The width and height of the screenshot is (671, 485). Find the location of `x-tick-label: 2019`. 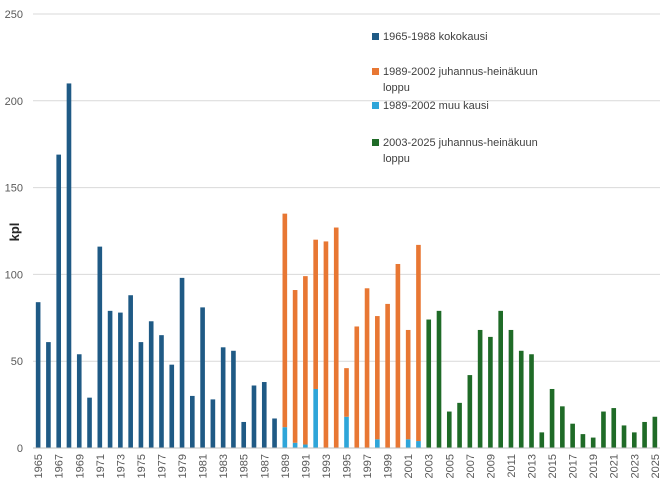

x-tick-label: 2019 is located at coordinates (594, 466).